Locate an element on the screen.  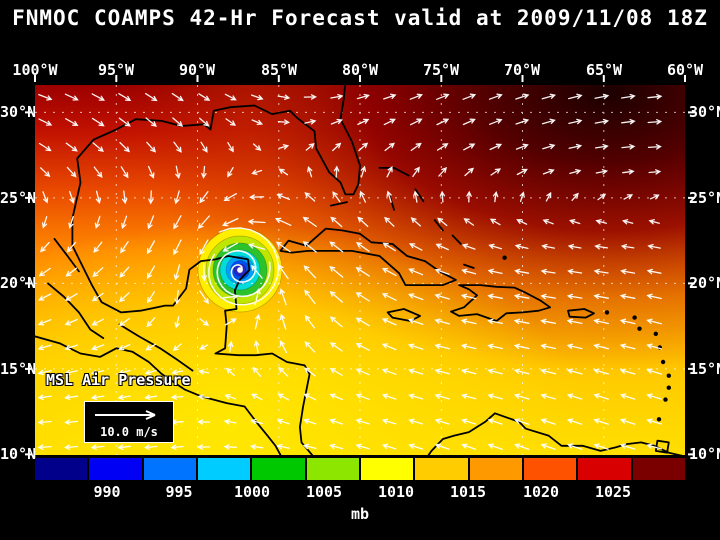
lon-tick-label: 75°W is located at coordinates (441, 70).